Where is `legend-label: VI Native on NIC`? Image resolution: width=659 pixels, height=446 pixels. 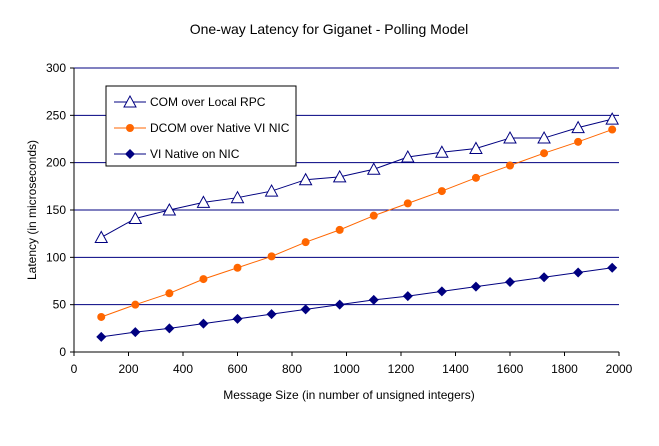
legend-label: VI Native on NIC is located at coordinates (195, 154).